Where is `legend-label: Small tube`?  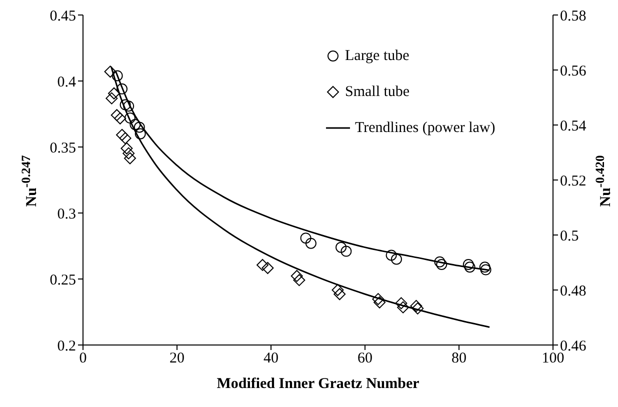
legend-label: Small tube is located at coordinates (377, 92).